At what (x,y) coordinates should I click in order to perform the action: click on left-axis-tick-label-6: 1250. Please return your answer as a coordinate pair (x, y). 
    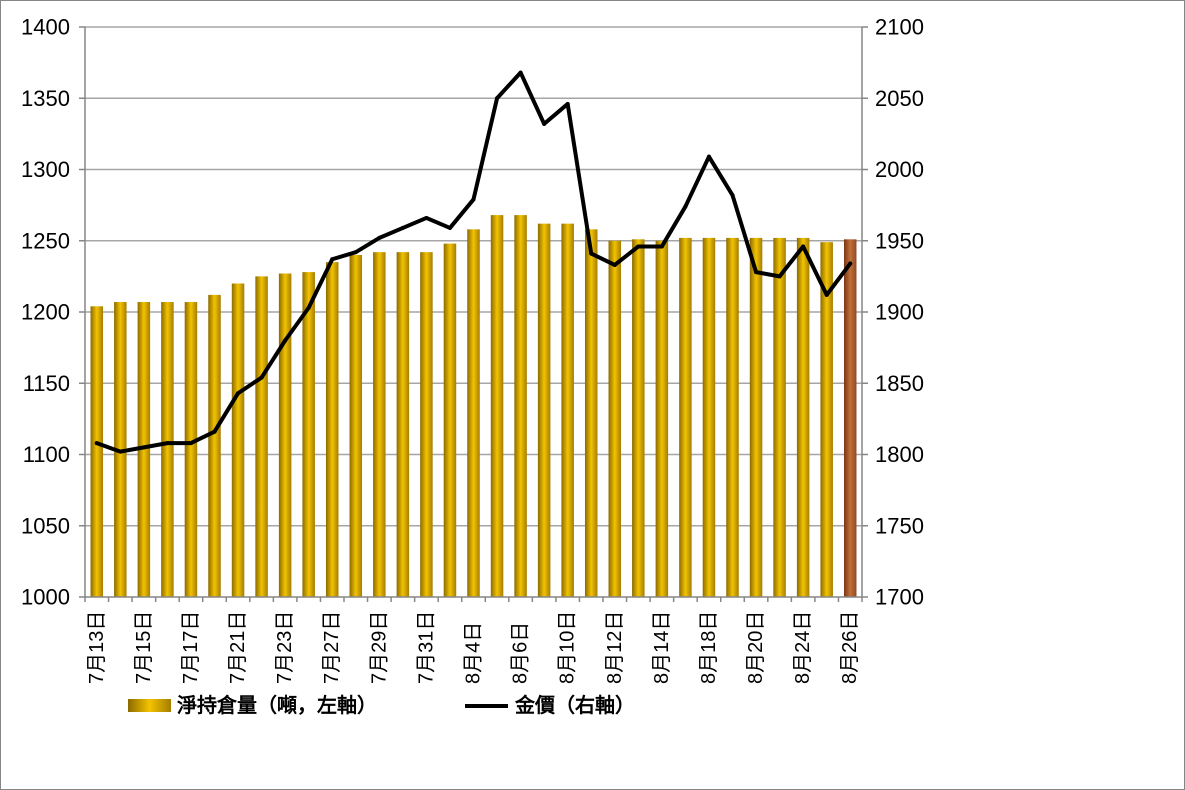
    Looking at the image, I should click on (45, 240).